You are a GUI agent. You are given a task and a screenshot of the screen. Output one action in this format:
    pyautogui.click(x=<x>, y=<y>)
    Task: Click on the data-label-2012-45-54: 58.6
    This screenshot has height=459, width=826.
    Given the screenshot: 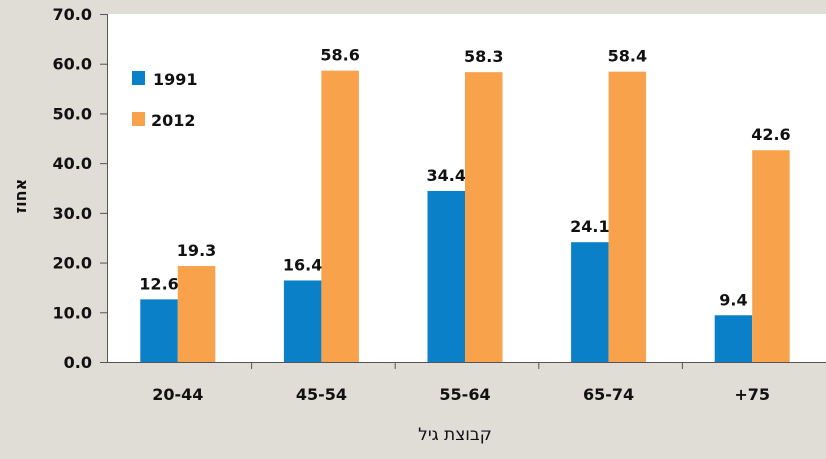 What is the action you would take?
    pyautogui.click(x=339, y=55)
    